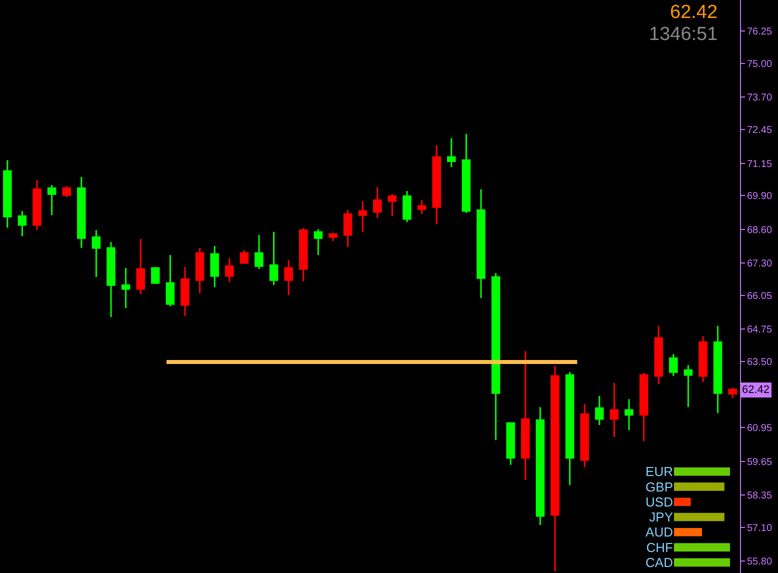  I want to click on y-tick-label: 58.35, so click(759, 496).